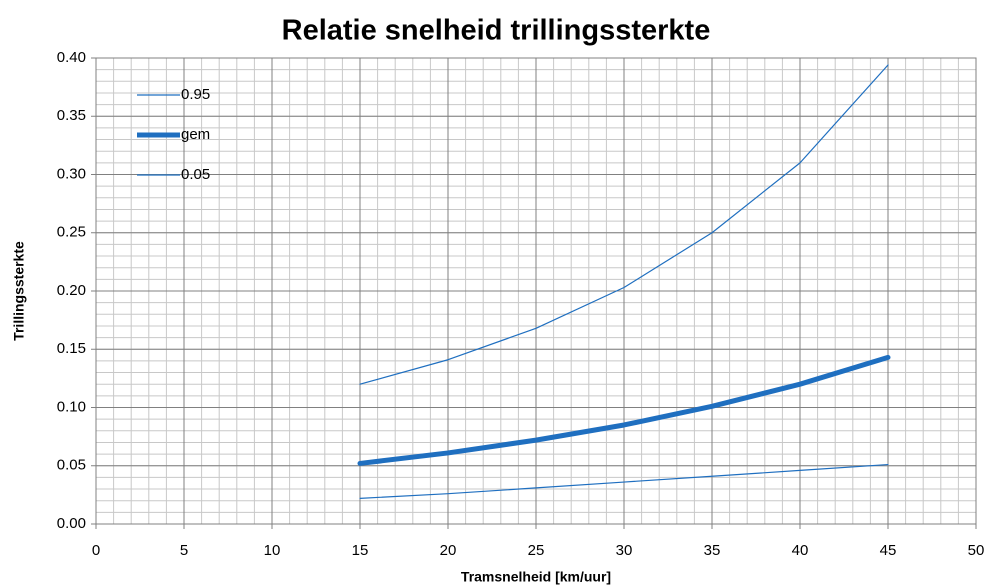  What do you see at coordinates (96, 550) in the screenshot?
I see `x-tick-label: 0` at bounding box center [96, 550].